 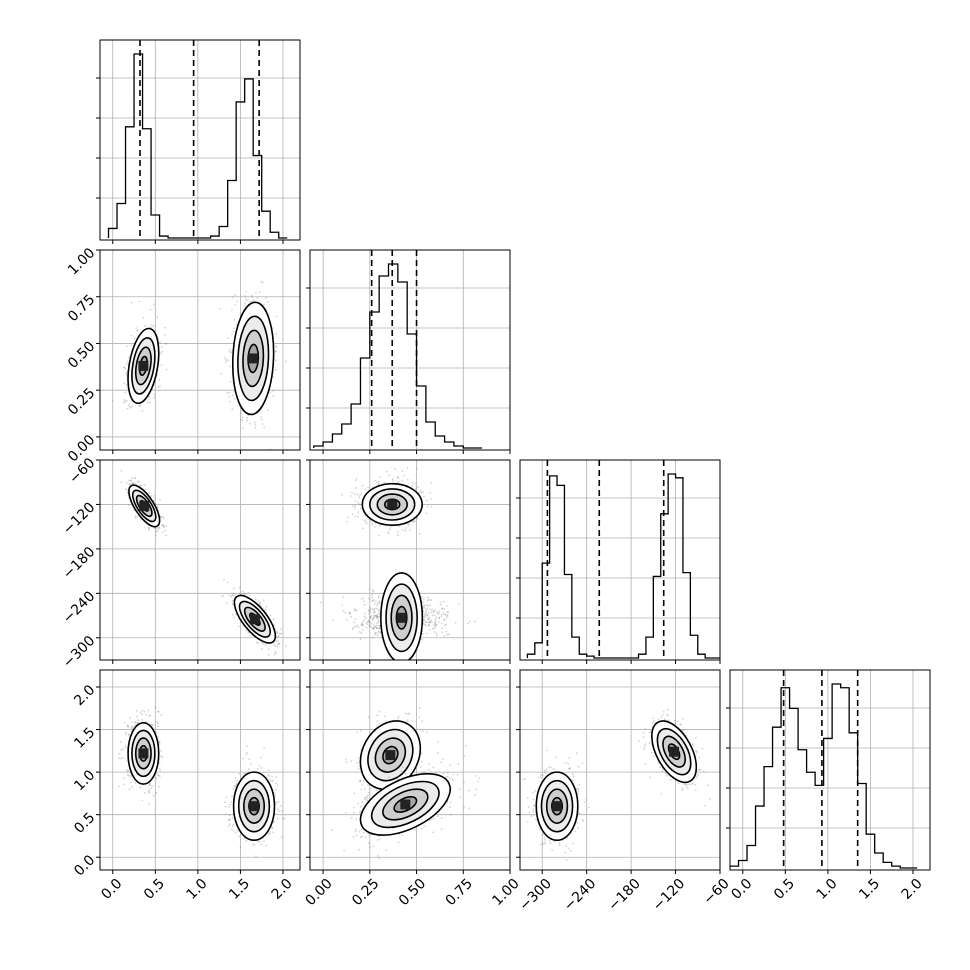 What do you see at coordinates (81, 308) in the screenshot?
I see `y-tick-label: 0.75` at bounding box center [81, 308].